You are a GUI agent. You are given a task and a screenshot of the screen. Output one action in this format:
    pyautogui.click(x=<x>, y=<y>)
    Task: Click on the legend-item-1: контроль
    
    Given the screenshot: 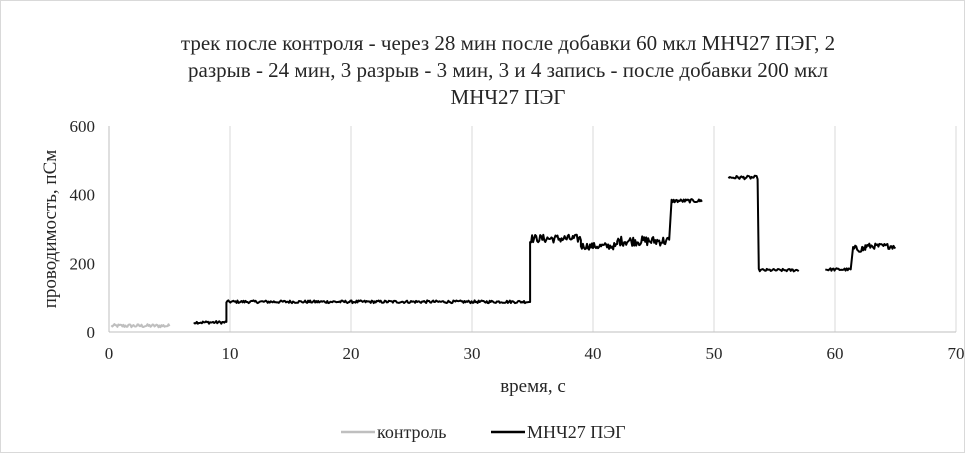 What is the action you would take?
    pyautogui.click(x=394, y=432)
    